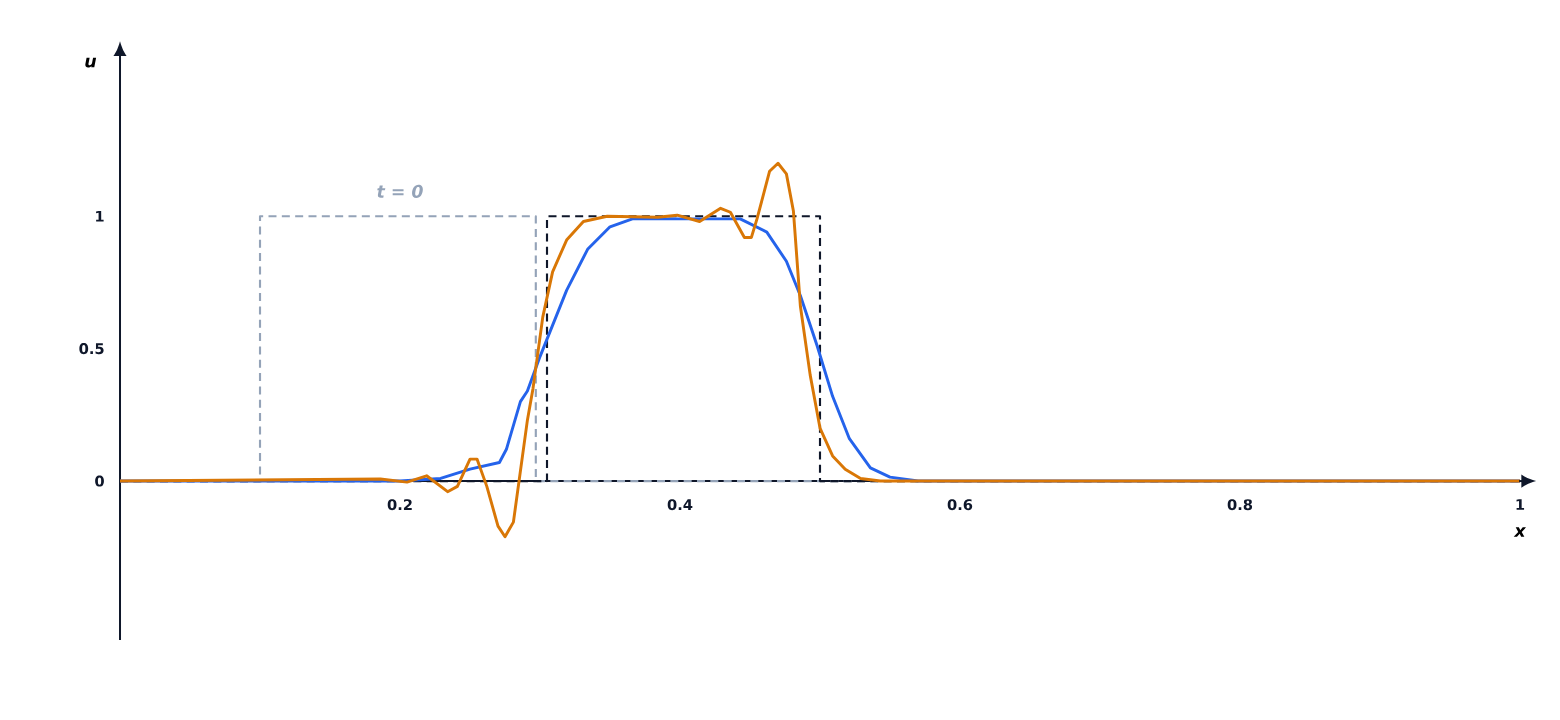  I want to click on x-tick-label: 0.8, so click(1240, 505).